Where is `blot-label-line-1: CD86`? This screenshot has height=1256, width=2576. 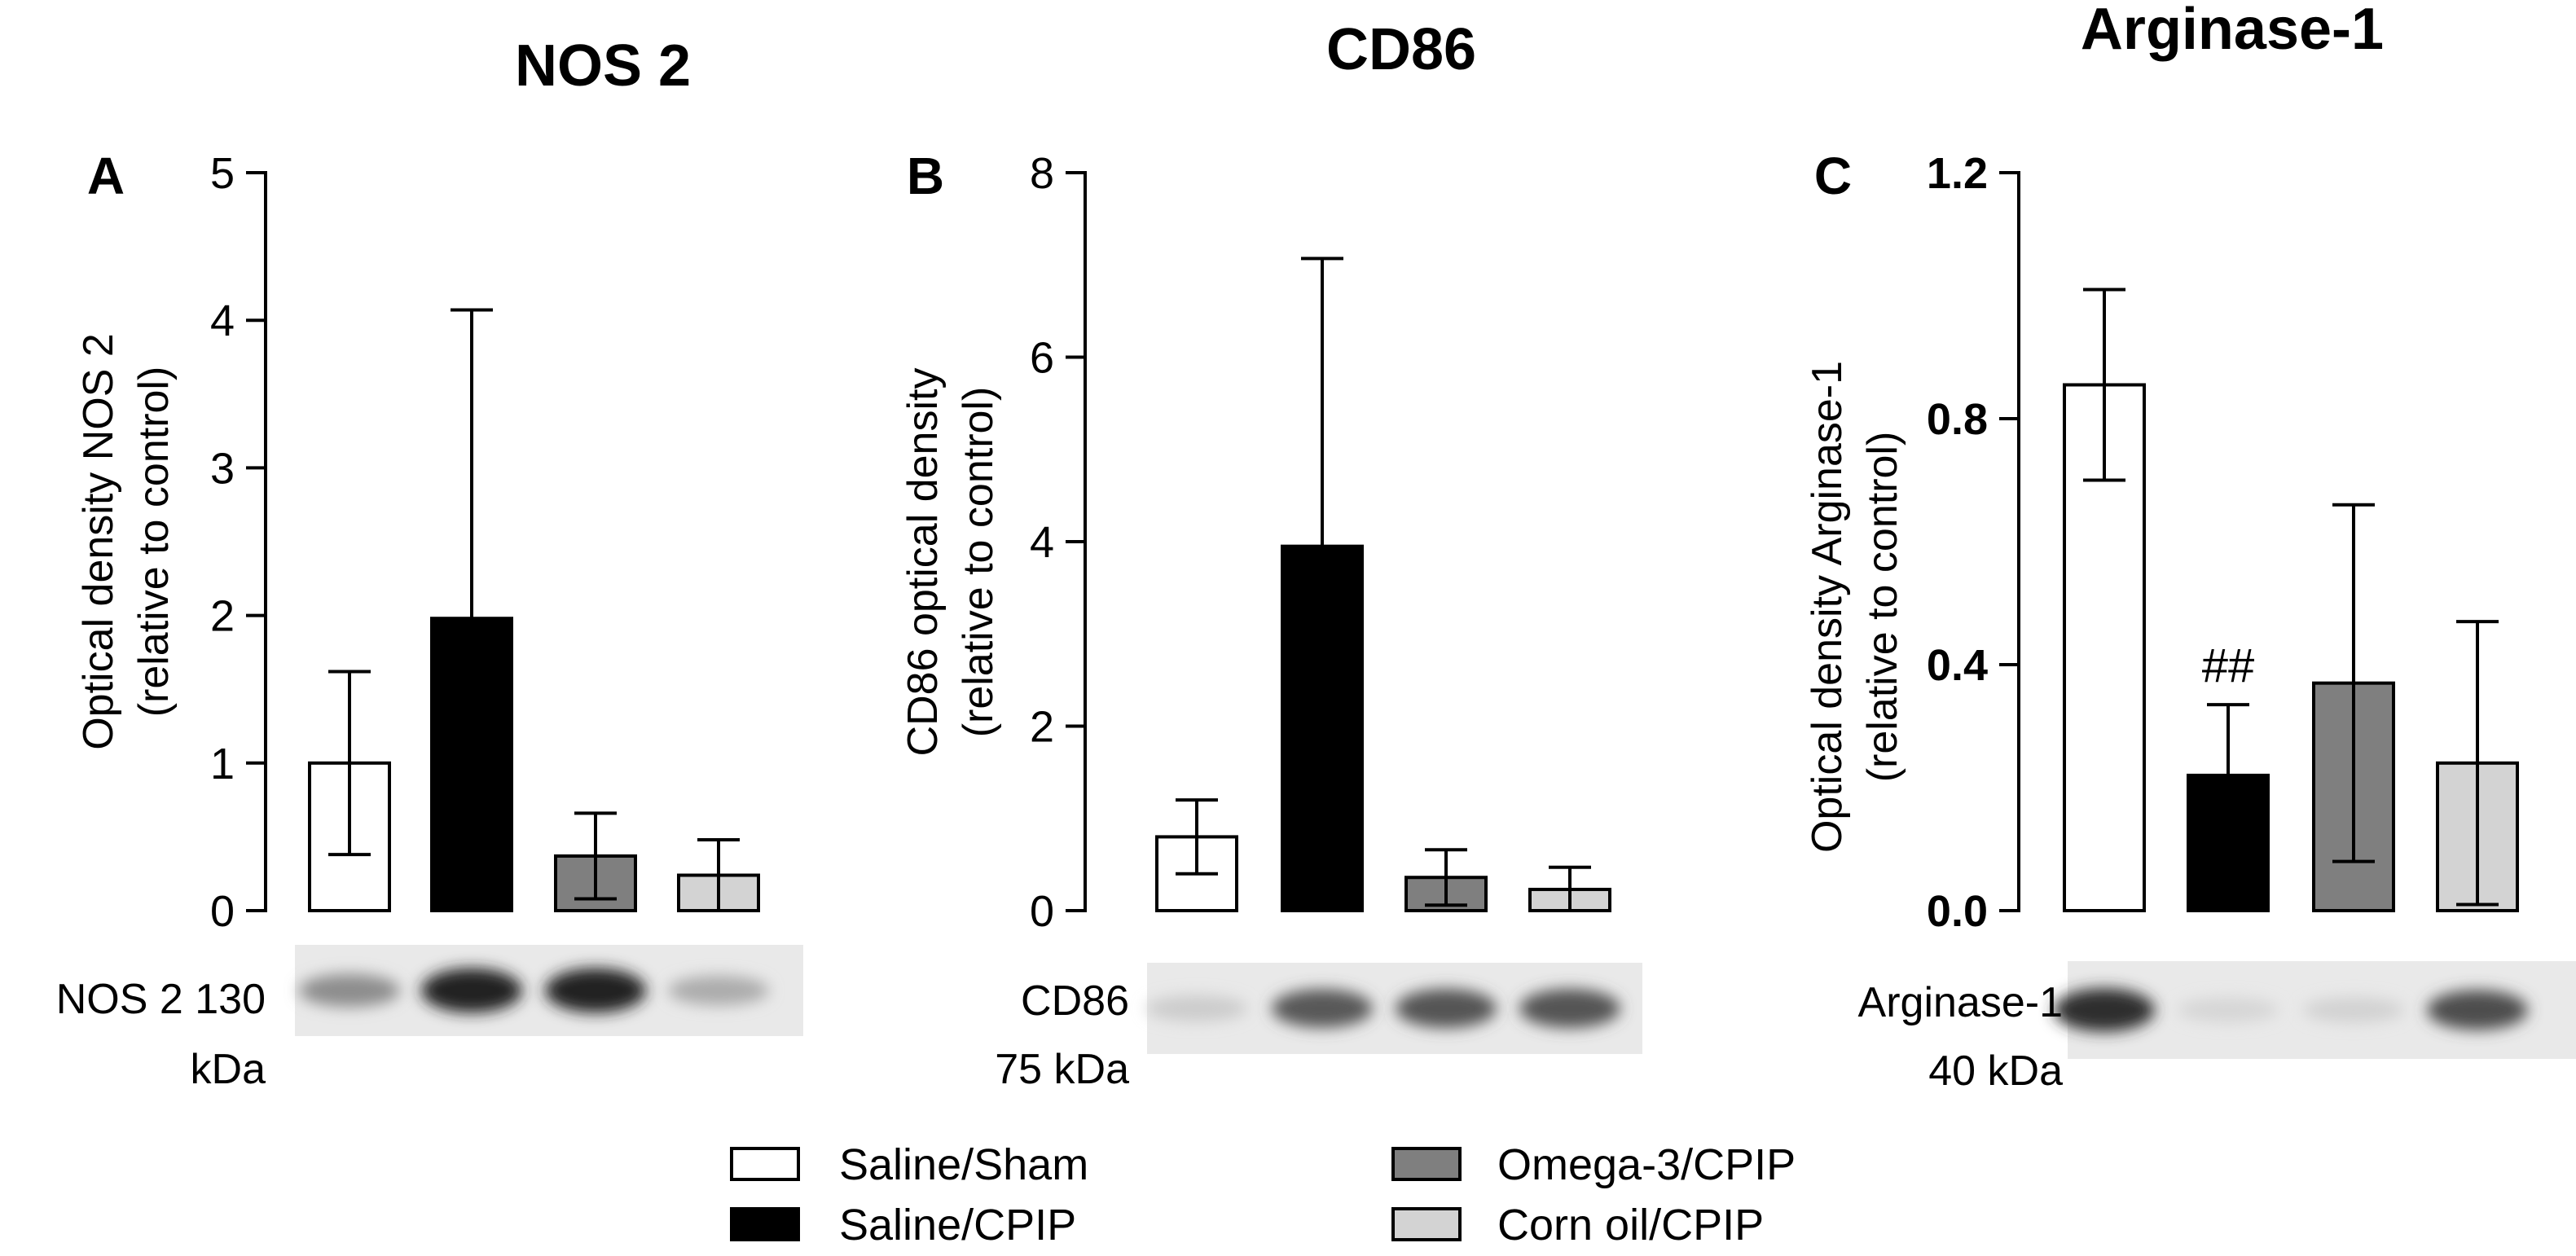 blot-label-line-1: CD86 is located at coordinates (1075, 1001).